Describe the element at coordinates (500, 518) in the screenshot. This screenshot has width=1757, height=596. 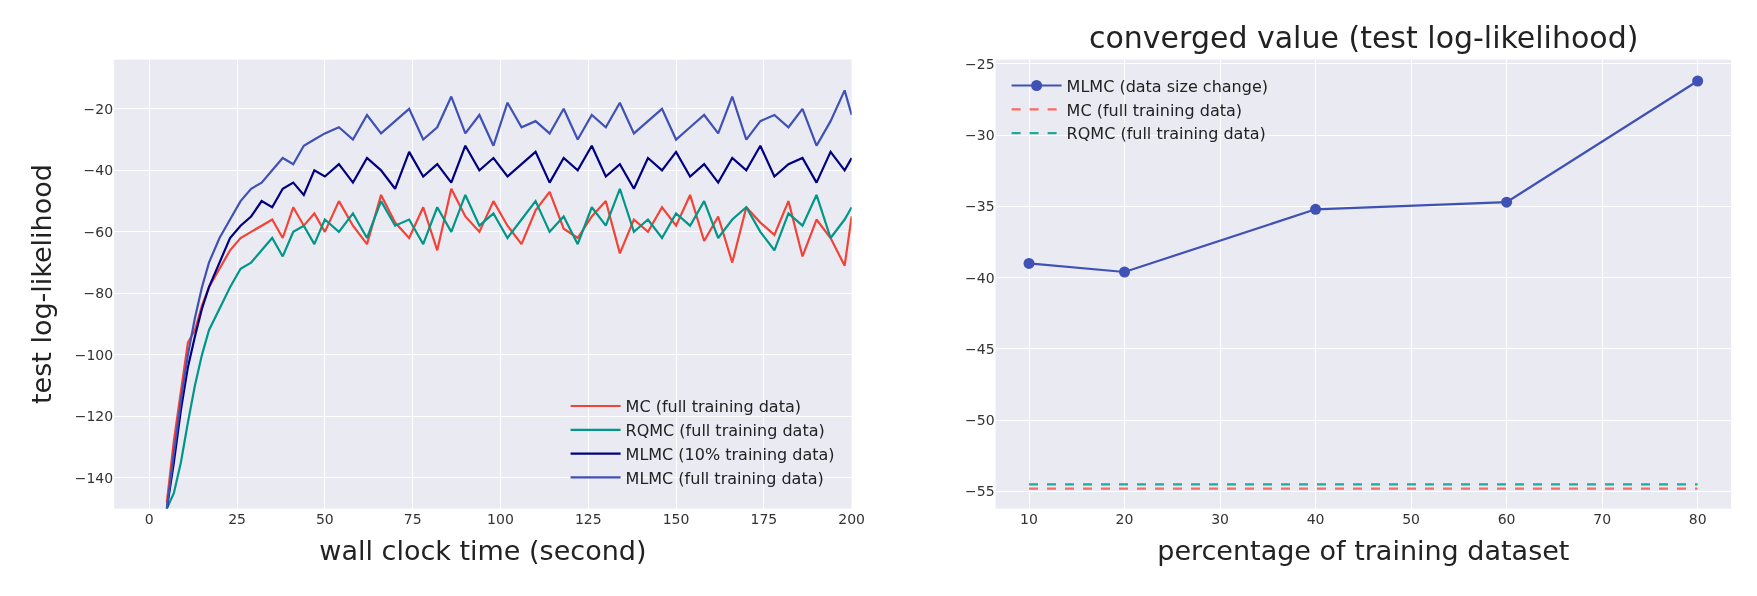
I see `x-tick-label: 100` at that location.